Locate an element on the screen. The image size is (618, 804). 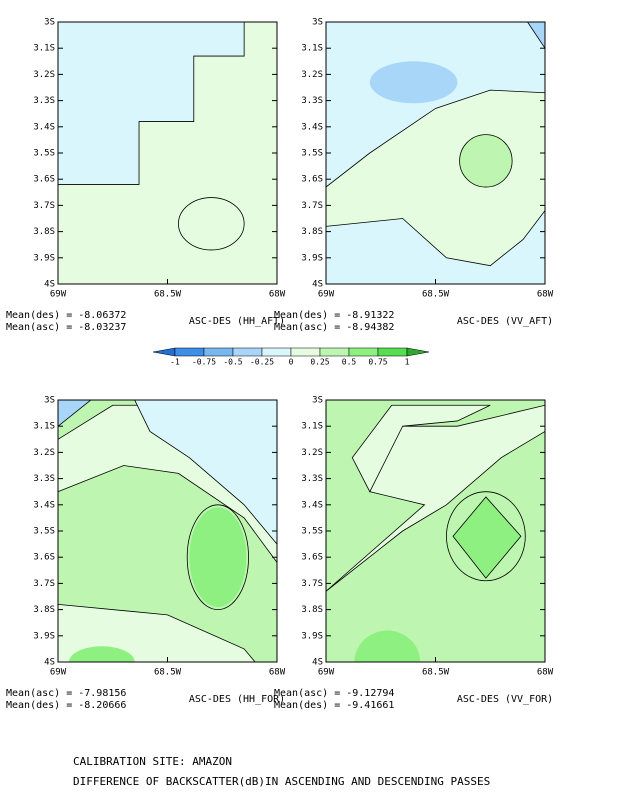
mean-stat: Mean(des) = -8.91322 is located at coordinates (334, 315).